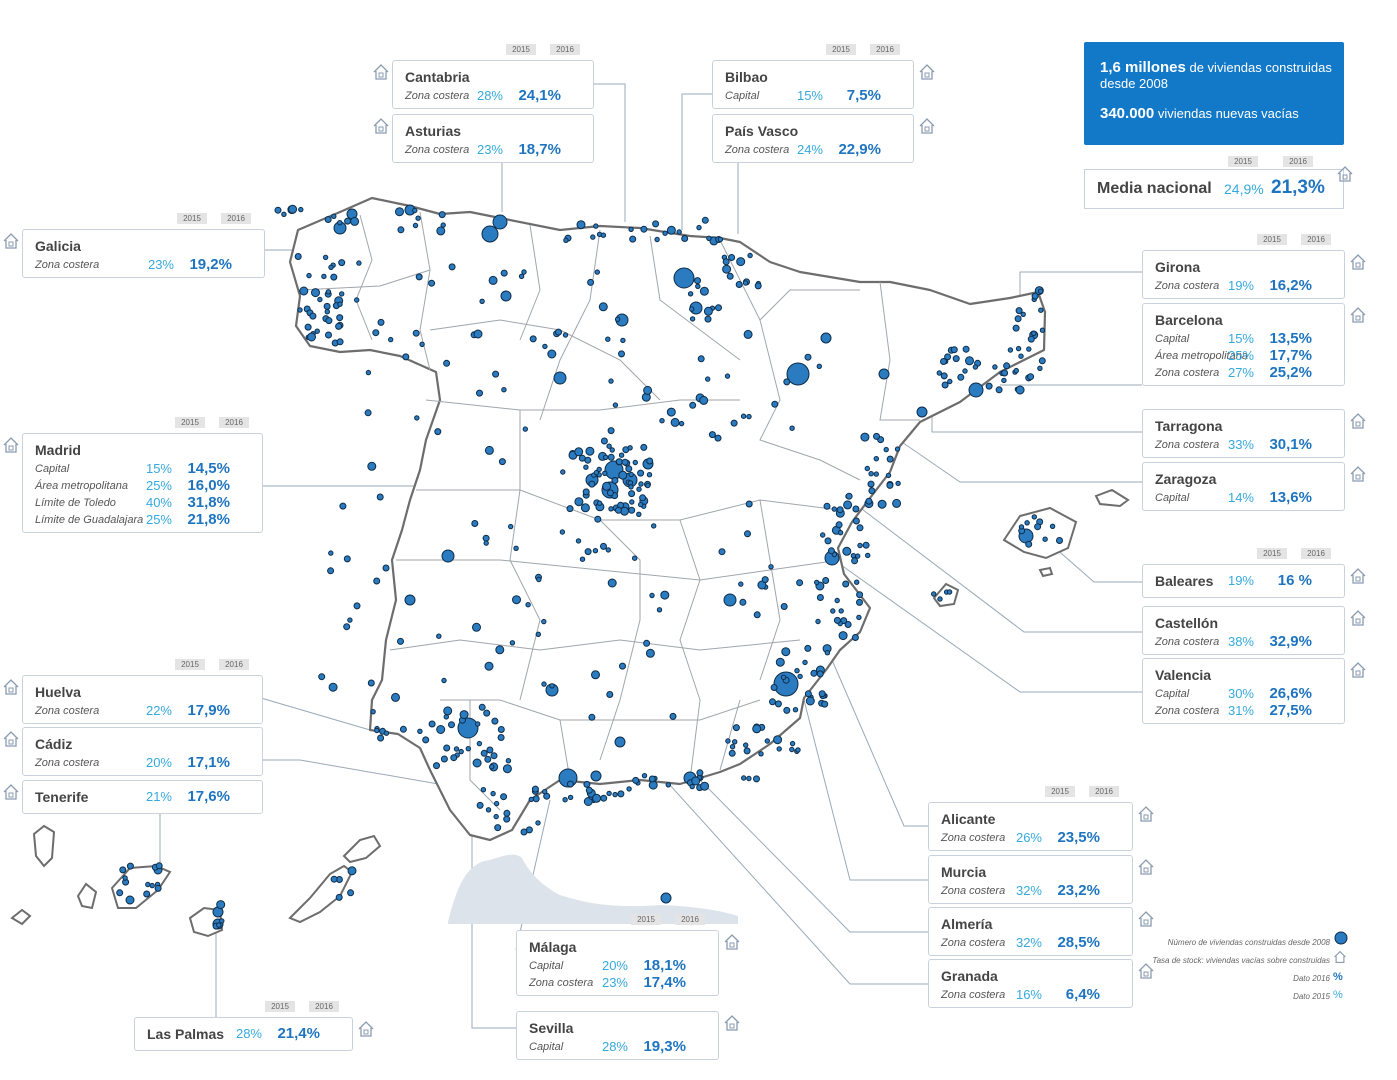 The image size is (1397, 1080). Describe the element at coordinates (1311, 996) in the screenshot. I see `legend-2015: Dato 2015` at that location.